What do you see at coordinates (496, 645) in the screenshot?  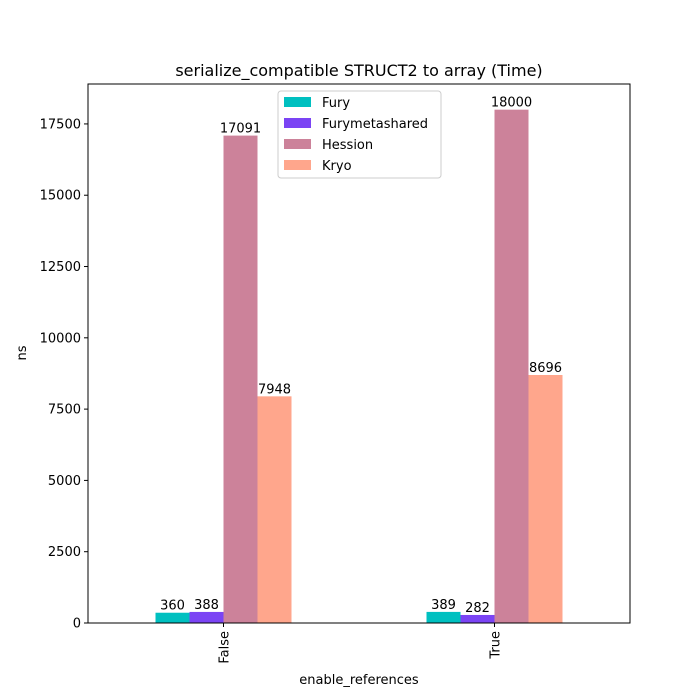 I see `x-tick-label-true: True` at bounding box center [496, 645].